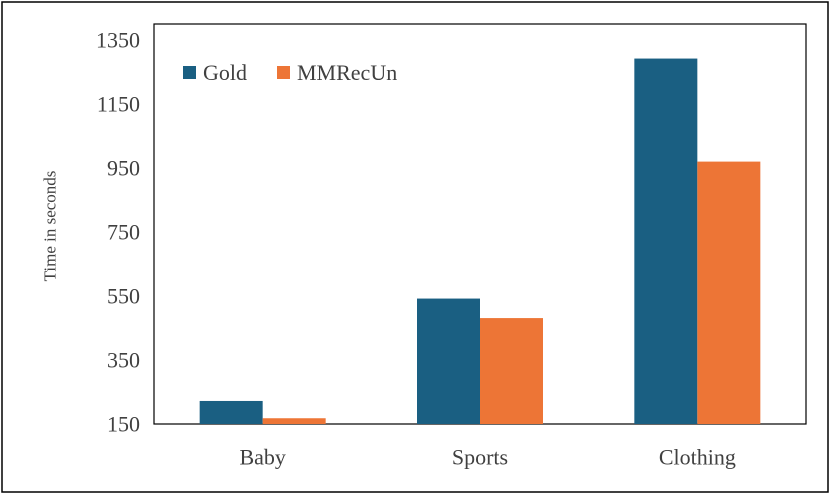  Describe the element at coordinates (666, 241) in the screenshot. I see `bar-gold-clothing` at that location.